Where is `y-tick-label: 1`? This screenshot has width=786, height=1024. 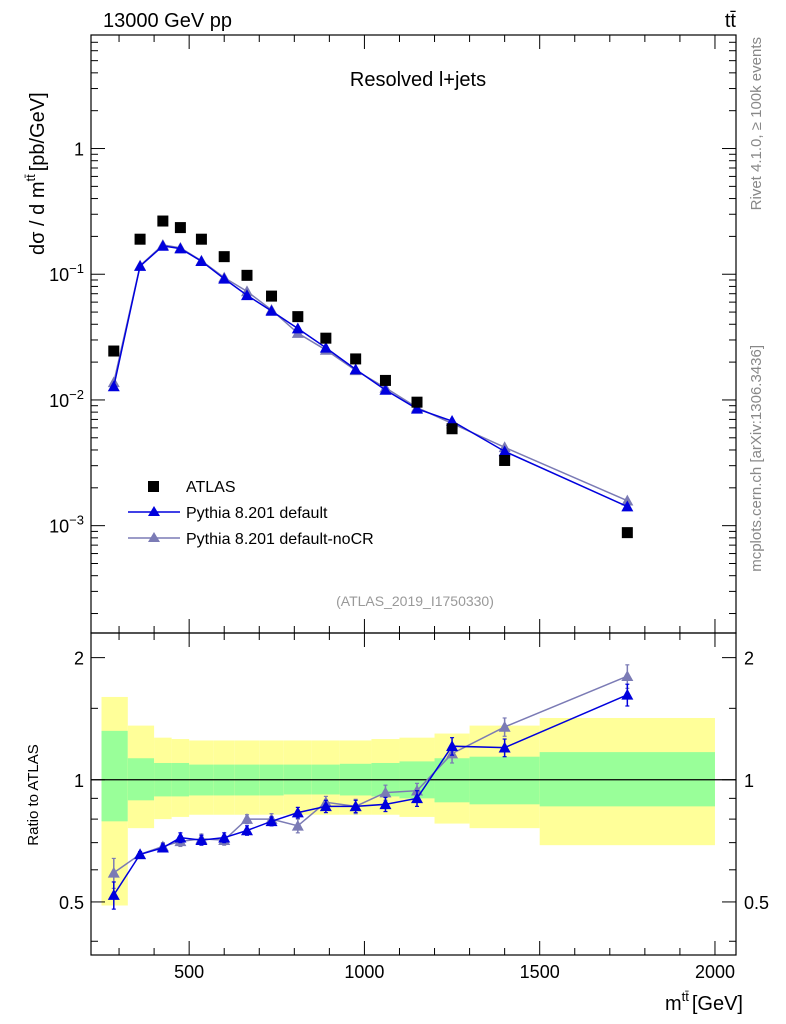
y-tick-label: 1 is located at coordinates (79, 150).